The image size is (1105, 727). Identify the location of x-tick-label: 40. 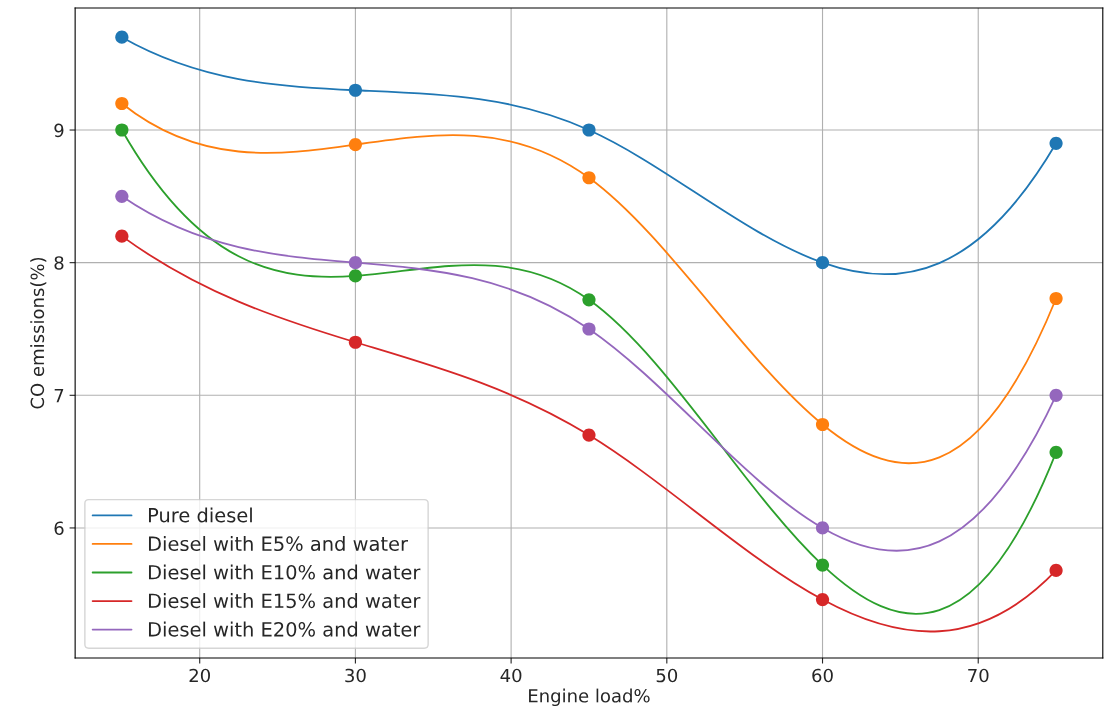
(511, 675).